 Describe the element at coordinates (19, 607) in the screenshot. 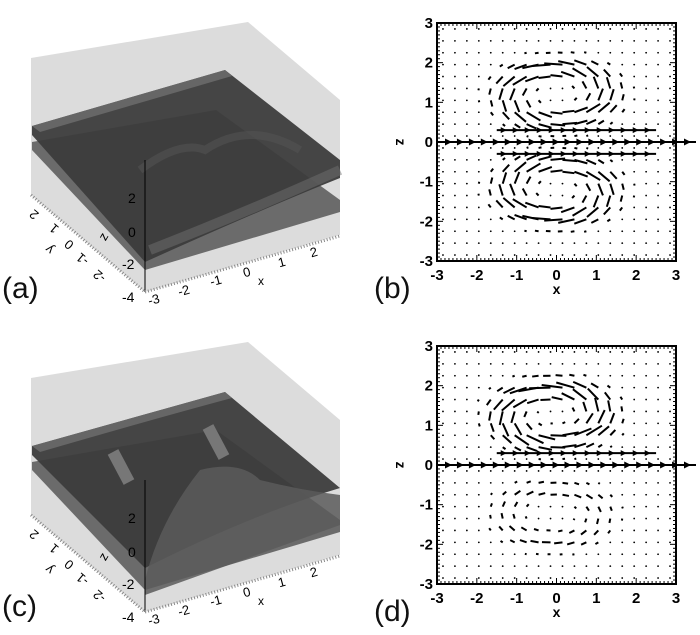

I see `panel-label-c: (c)` at that location.